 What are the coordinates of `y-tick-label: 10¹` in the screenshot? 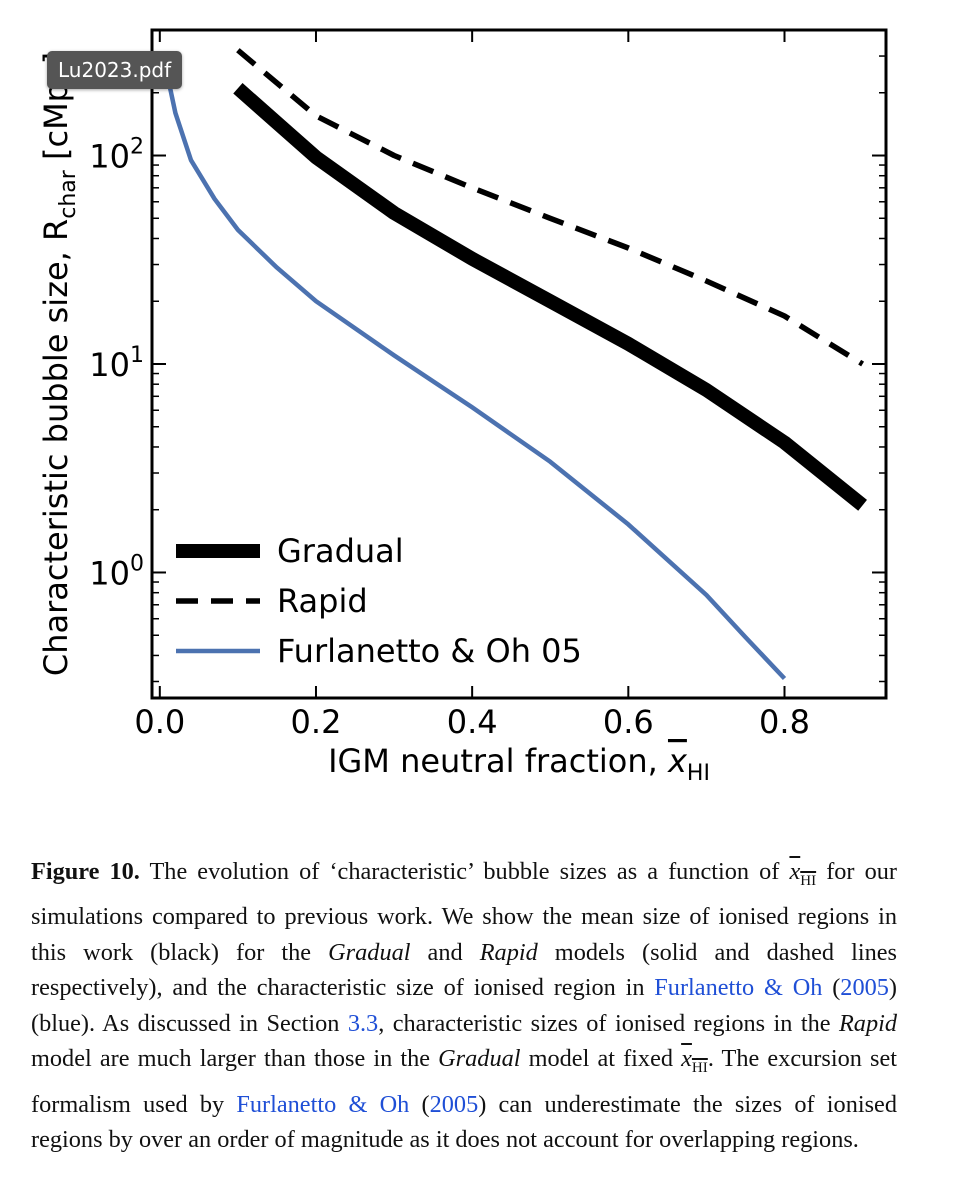 It's located at (116, 363).